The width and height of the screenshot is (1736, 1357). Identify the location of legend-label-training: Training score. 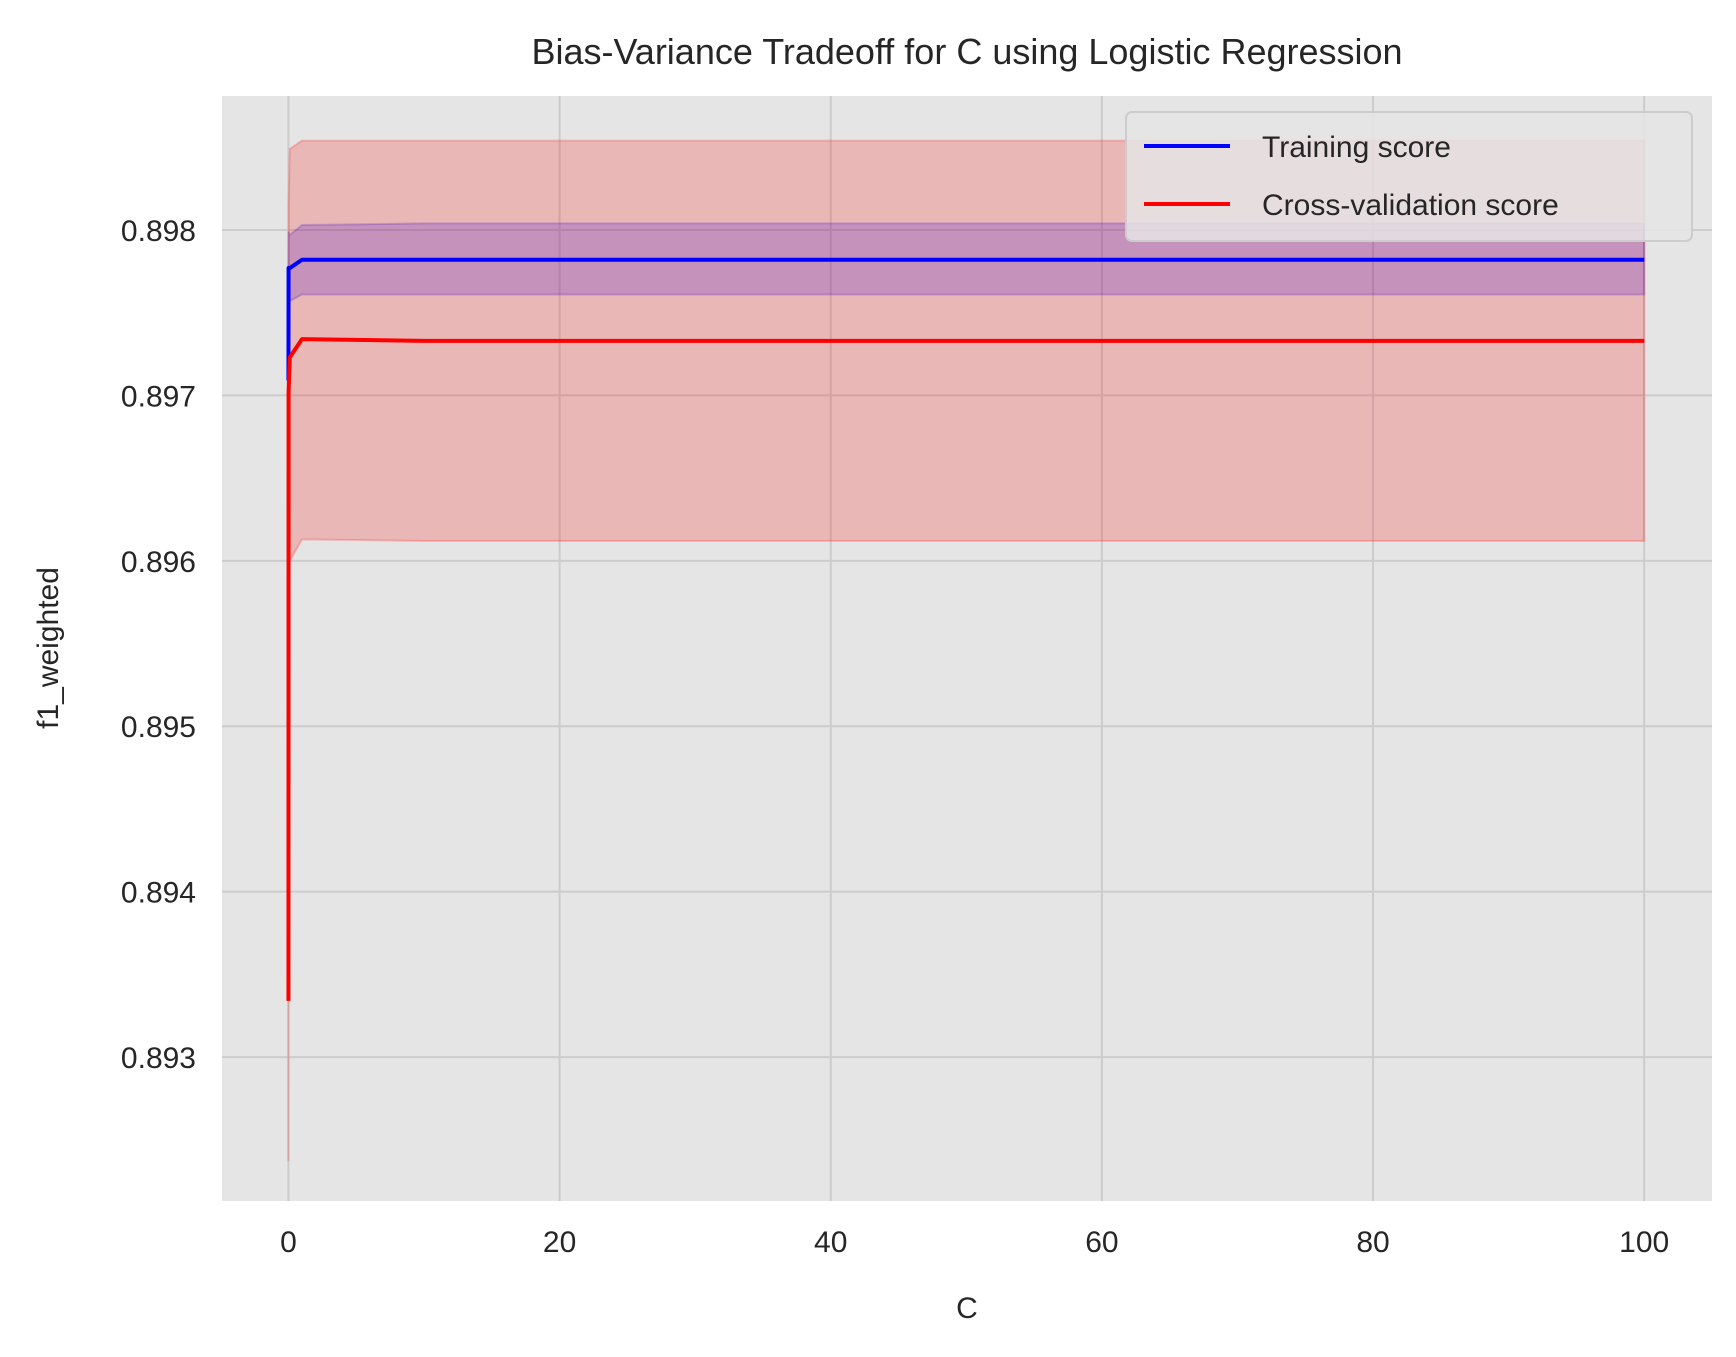
(1356, 147).